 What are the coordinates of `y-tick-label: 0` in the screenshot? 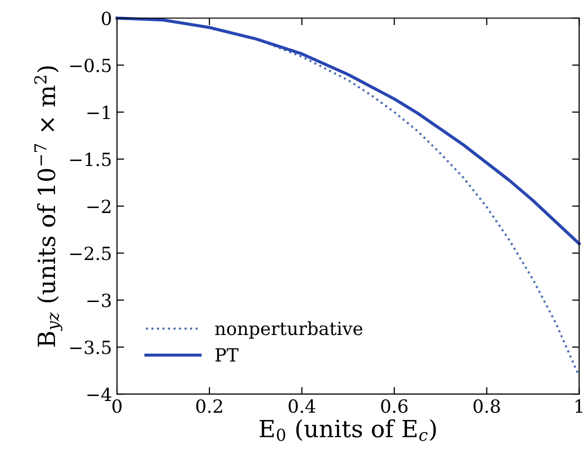 It's located at (106, 19).